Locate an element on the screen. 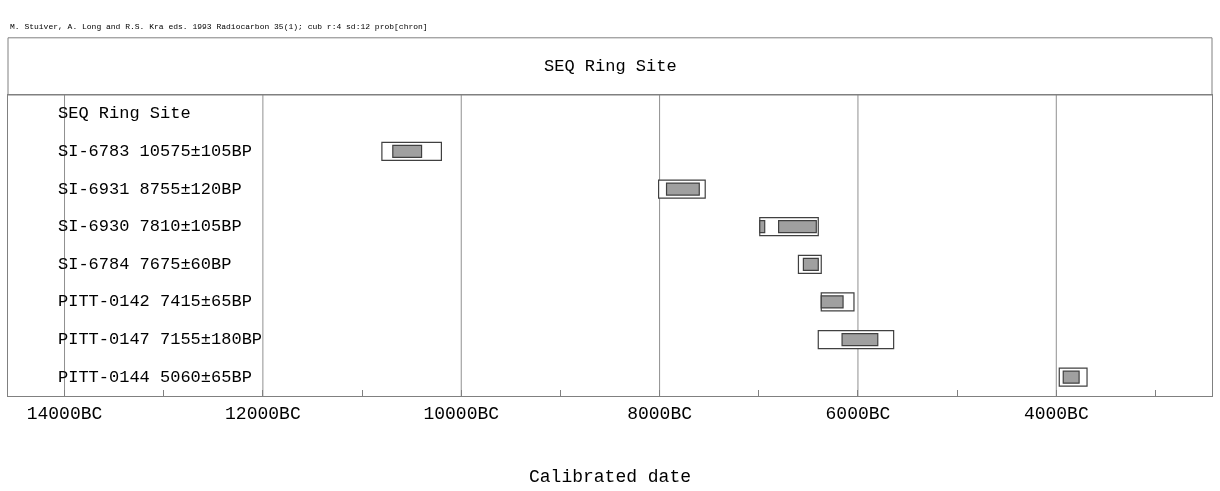  y-tick-label: PITT-0142 7415±65BP is located at coordinates (155, 301).